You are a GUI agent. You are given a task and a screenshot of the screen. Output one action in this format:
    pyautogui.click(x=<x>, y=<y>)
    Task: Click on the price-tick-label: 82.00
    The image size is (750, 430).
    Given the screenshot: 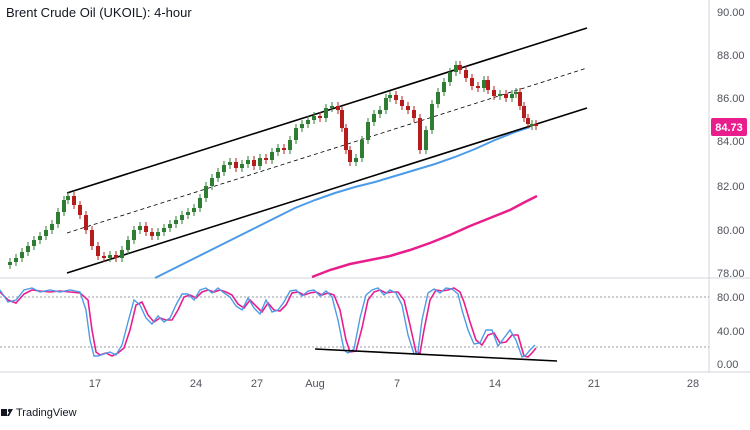 What is the action you would take?
    pyautogui.click(x=731, y=187)
    